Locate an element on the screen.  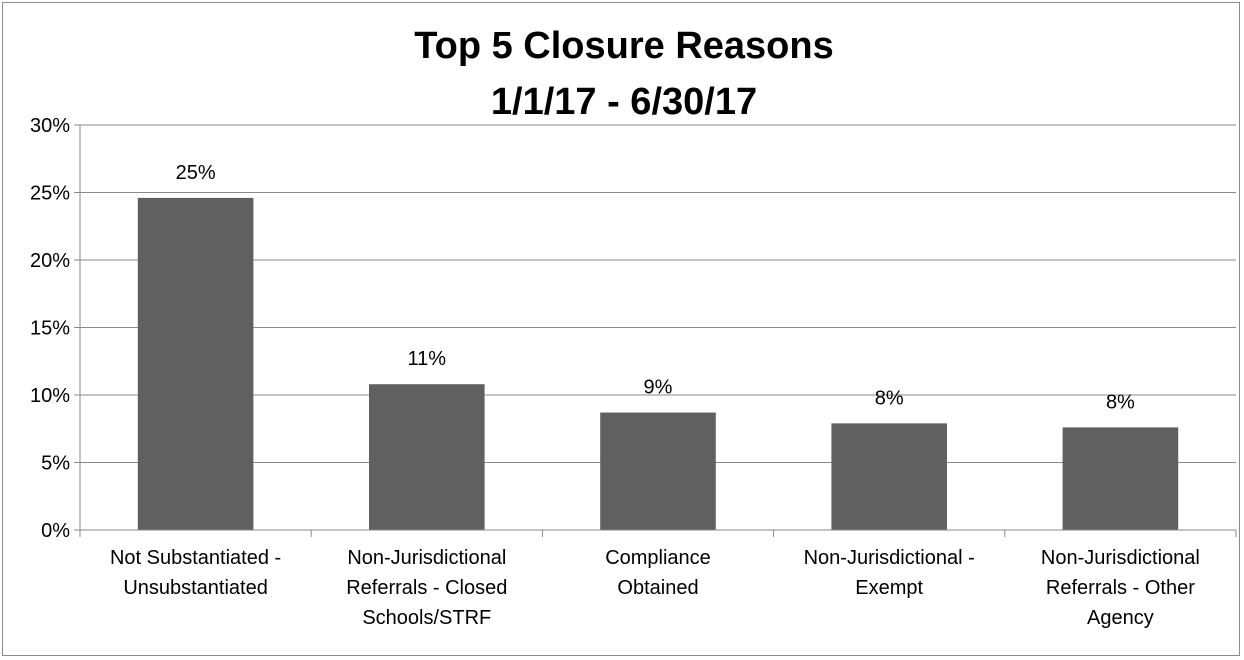
y-tick-label: 15% is located at coordinates (50, 329).